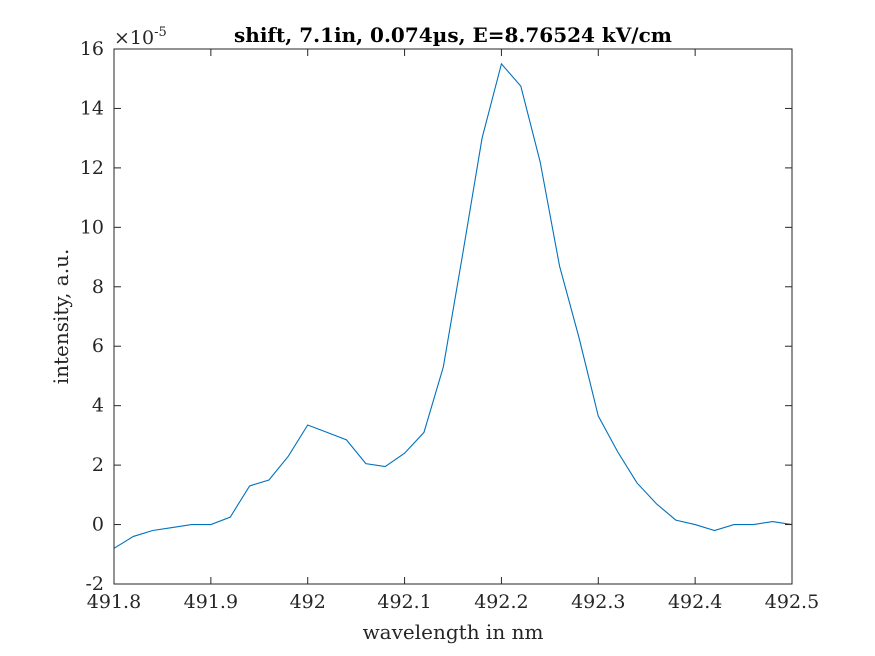 This screenshot has height=656, width=875. Describe the element at coordinates (453, 35) in the screenshot. I see `chart-title: shift, 7.1in, 0.074µs, E=8.76524 kV/cm` at that location.